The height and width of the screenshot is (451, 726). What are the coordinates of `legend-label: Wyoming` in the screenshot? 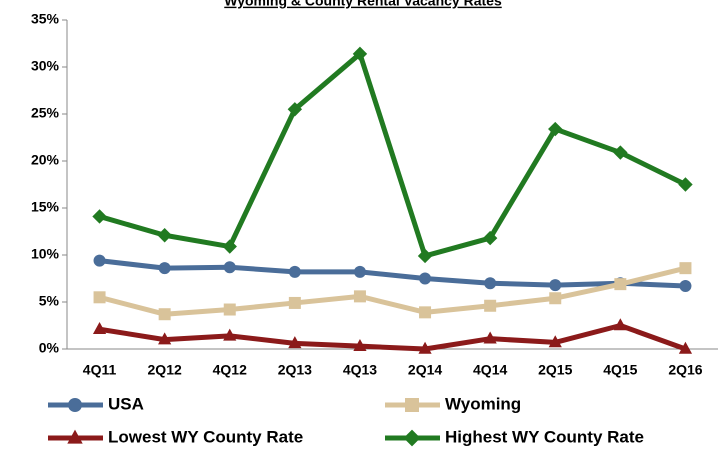 It's located at (483, 403).